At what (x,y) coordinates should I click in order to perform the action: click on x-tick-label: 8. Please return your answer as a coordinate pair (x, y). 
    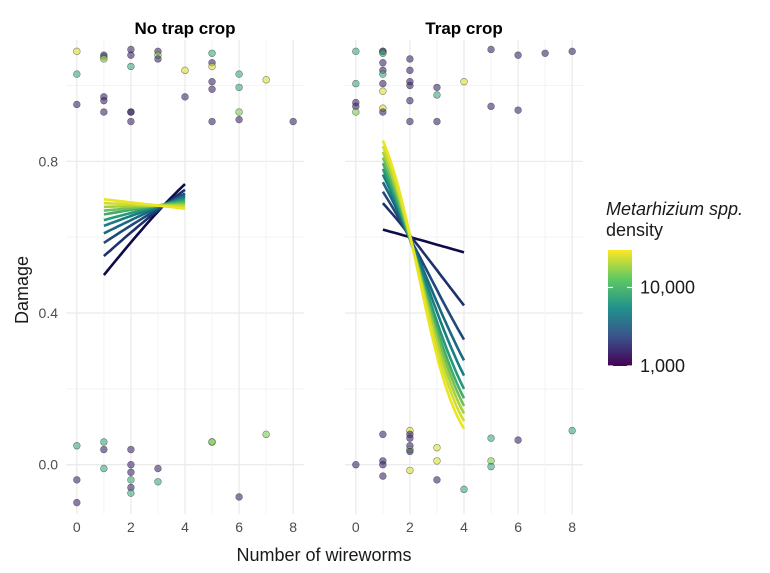
    Looking at the image, I should click on (572, 527).